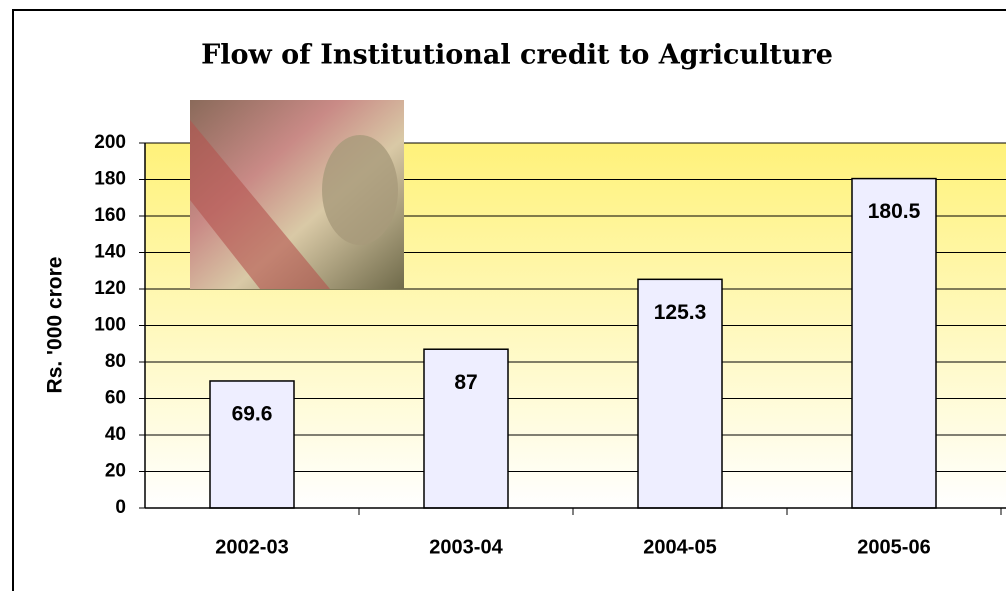 The image size is (1006, 591). I want to click on y-tick-label: 80, so click(115, 361).